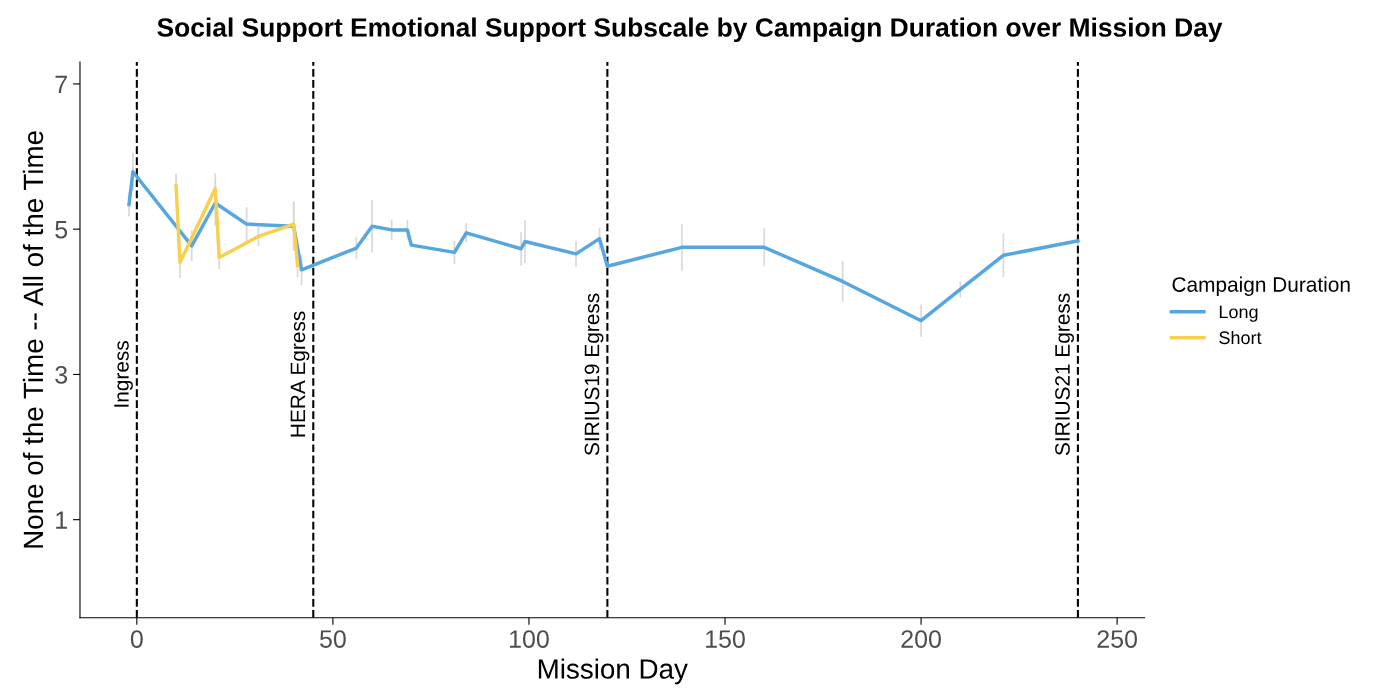  What do you see at coordinates (725, 639) in the screenshot?
I see `x-tick-label: 150` at bounding box center [725, 639].